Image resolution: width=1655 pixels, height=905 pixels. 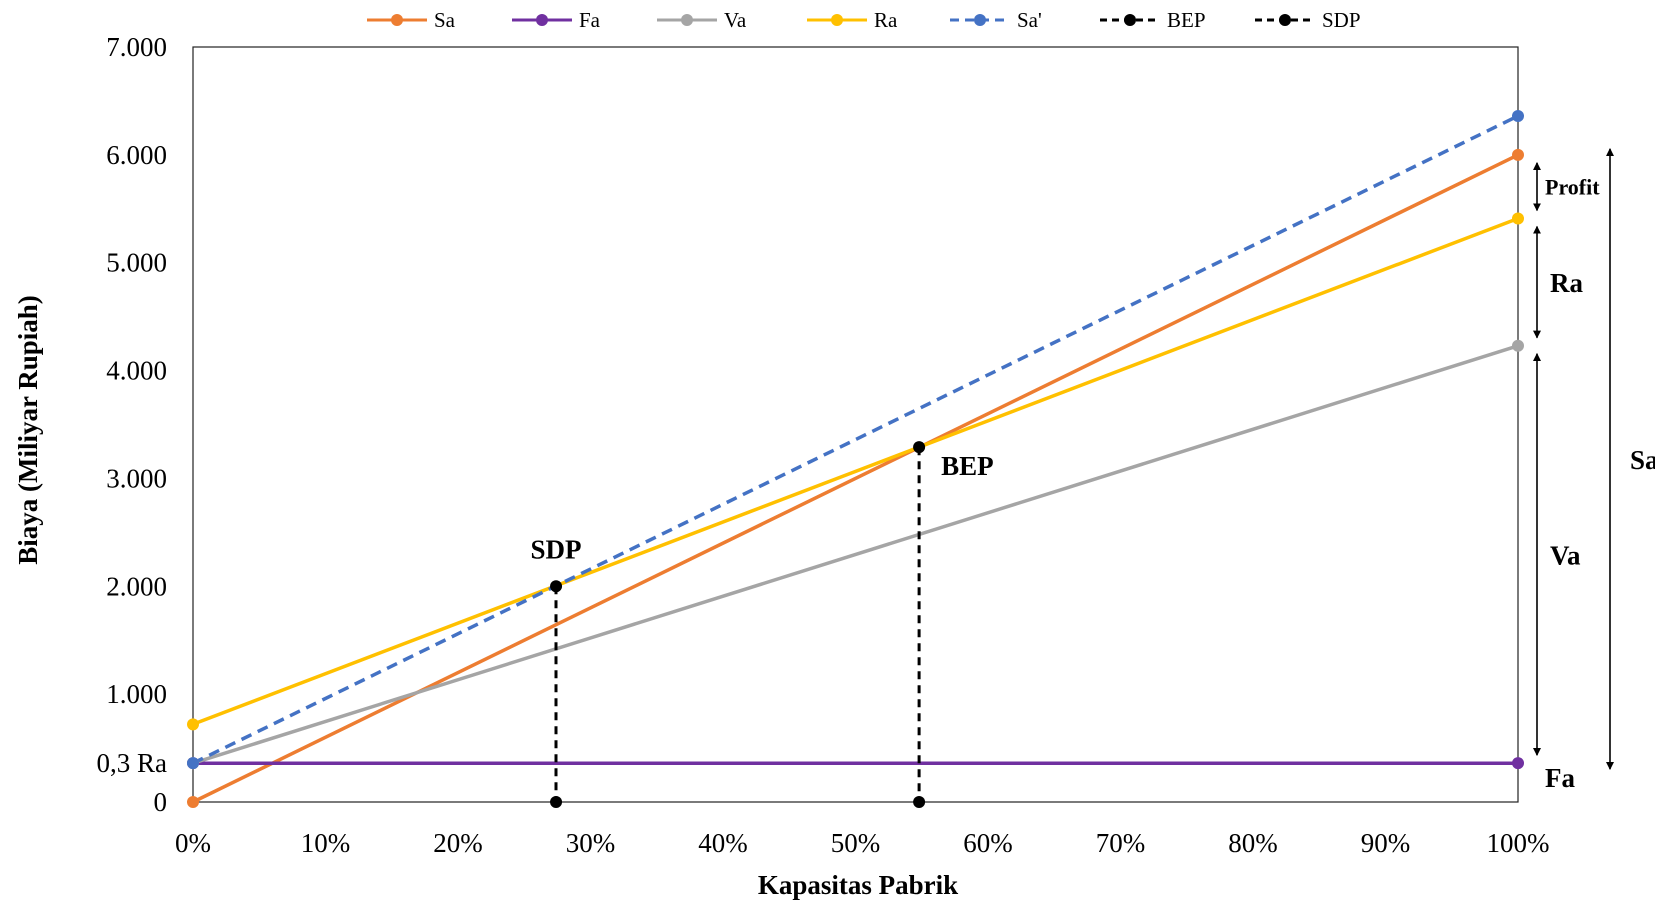 What do you see at coordinates (136, 694) in the screenshot?
I see `y-tick-label: 1.000` at bounding box center [136, 694].